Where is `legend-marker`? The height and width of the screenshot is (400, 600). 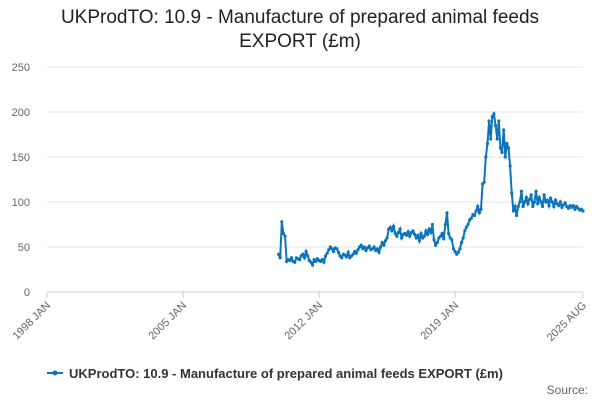 legend-marker is located at coordinates (55, 373).